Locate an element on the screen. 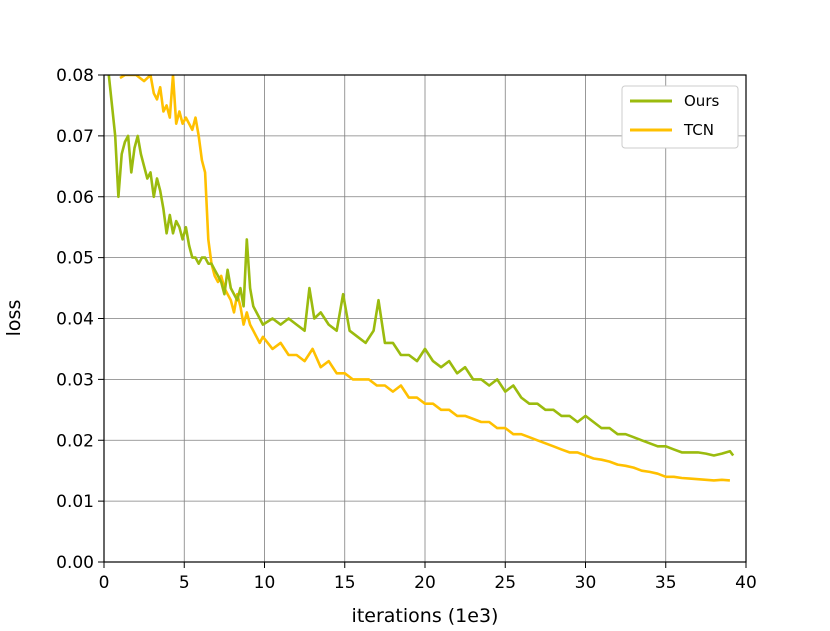 The width and height of the screenshot is (830, 631). x-tick-label: 25 is located at coordinates (505, 583).